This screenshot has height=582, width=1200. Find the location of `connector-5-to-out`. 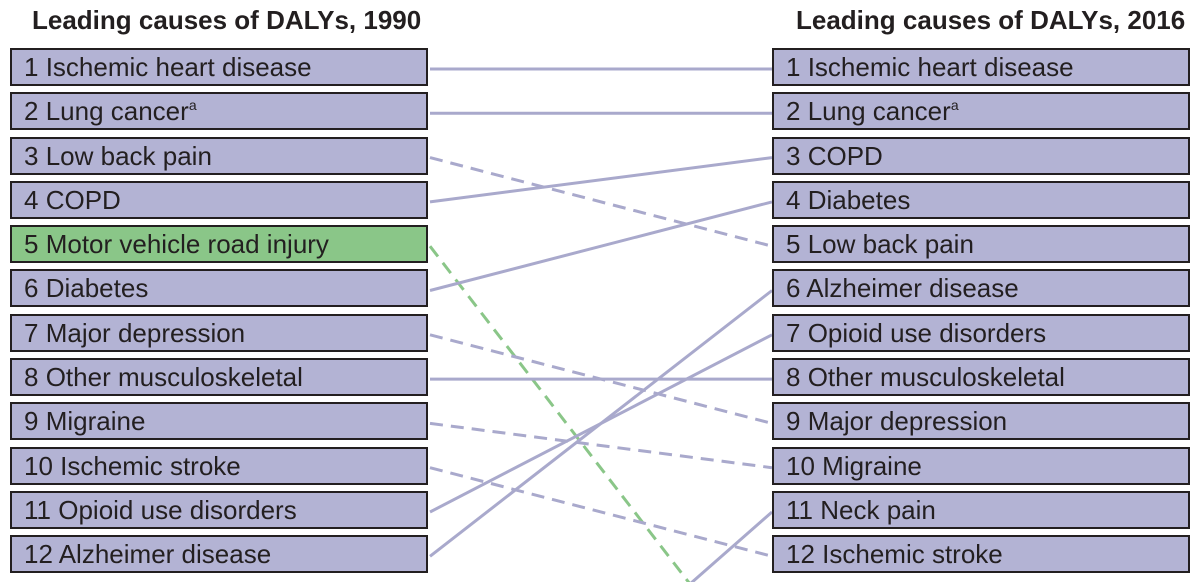

connector-5-to-out is located at coordinates (559, 413).